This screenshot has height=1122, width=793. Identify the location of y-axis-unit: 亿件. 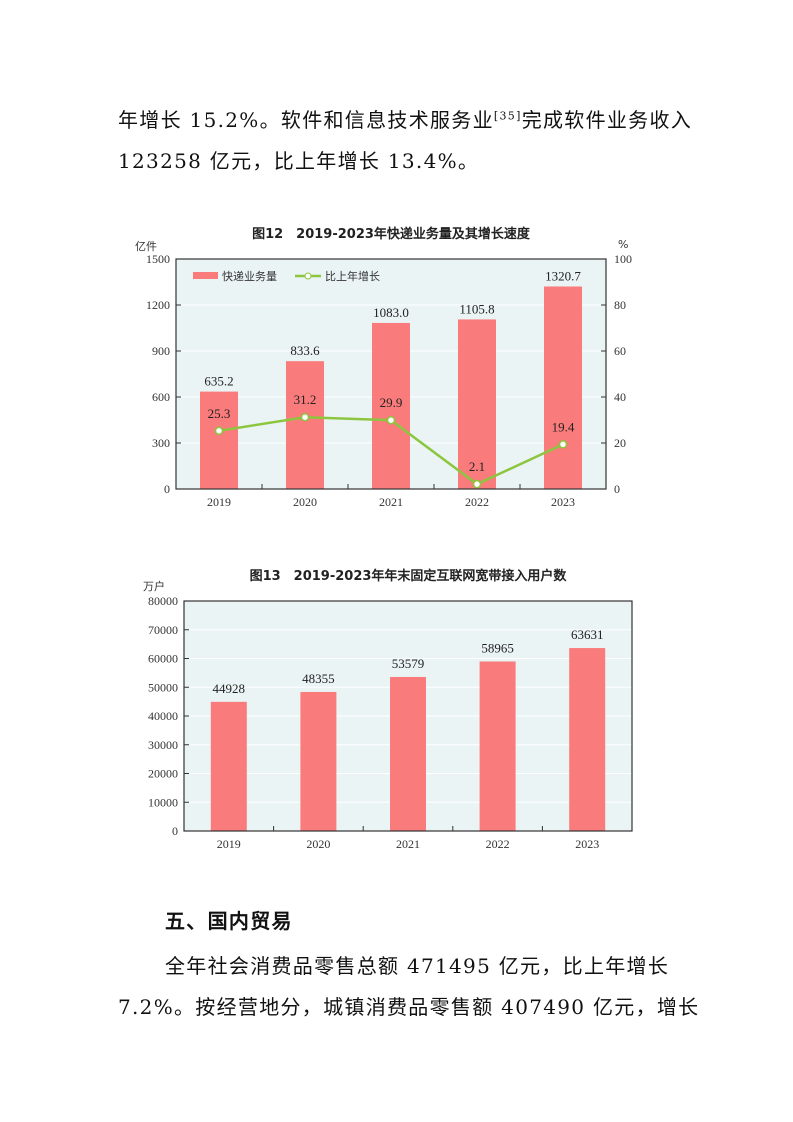
(146, 246).